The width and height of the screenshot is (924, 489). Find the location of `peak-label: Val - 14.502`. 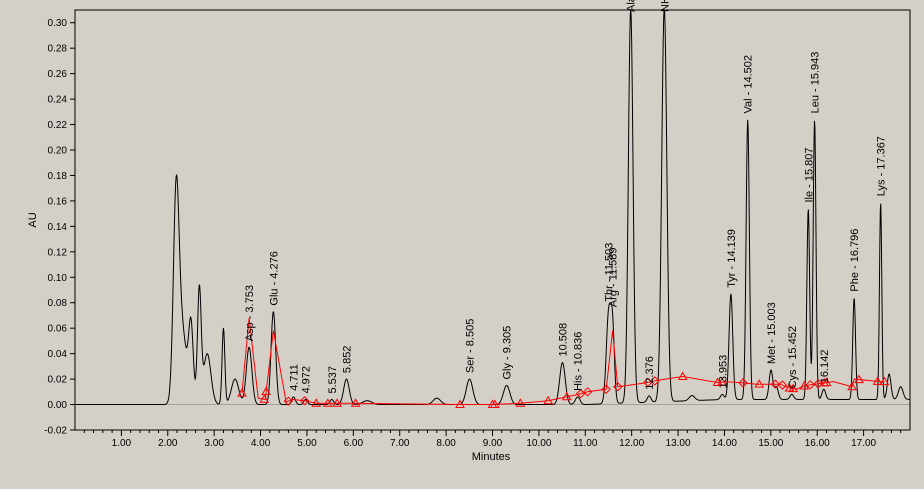

peak-label: Val - 14.502 is located at coordinates (749, 84).